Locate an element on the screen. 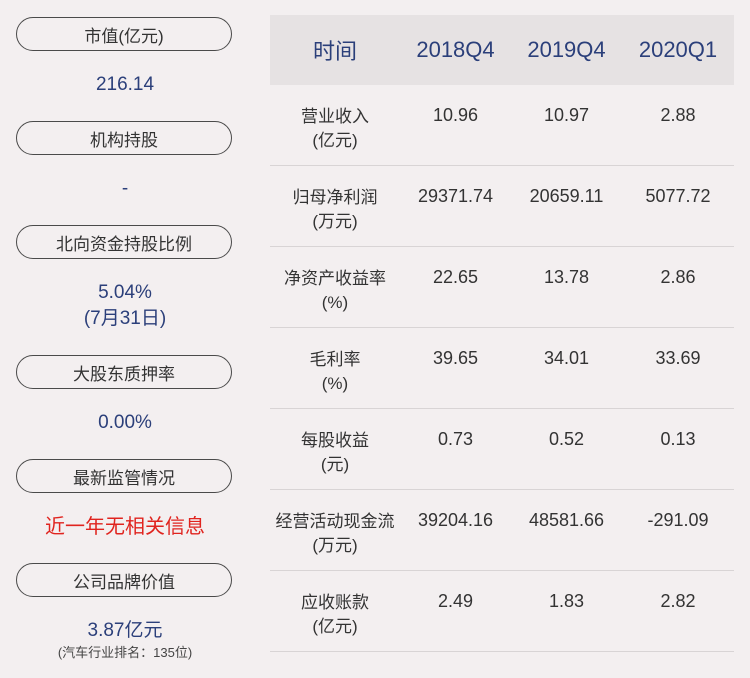 The width and height of the screenshot is (750, 678). brand-value-value: 3.87亿元 is located at coordinates (125, 630).